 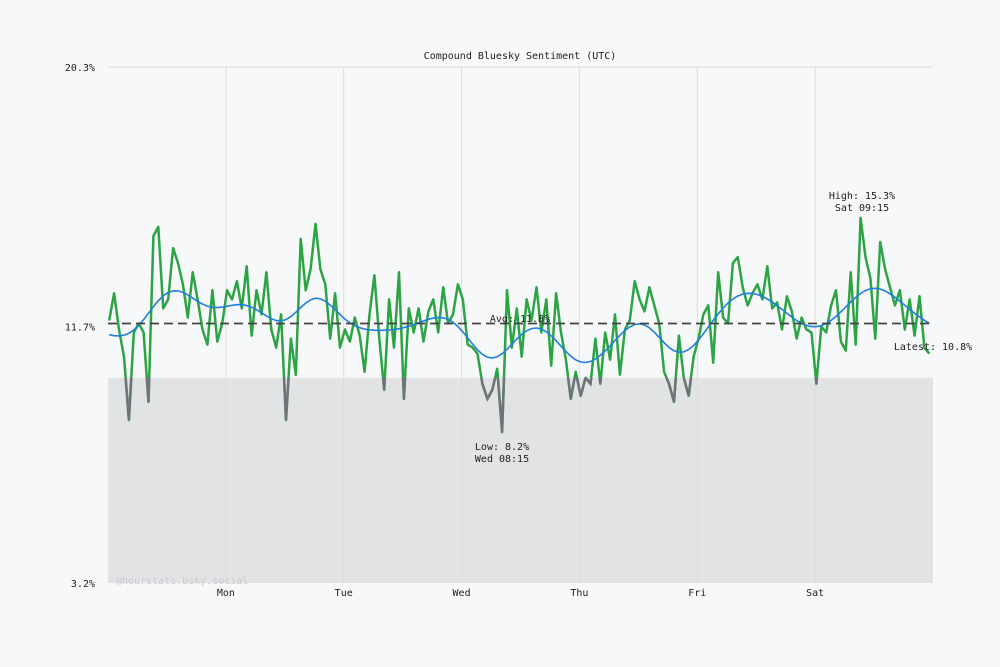 I want to click on watermark: @hourstats.bsky.social, so click(x=182, y=581).